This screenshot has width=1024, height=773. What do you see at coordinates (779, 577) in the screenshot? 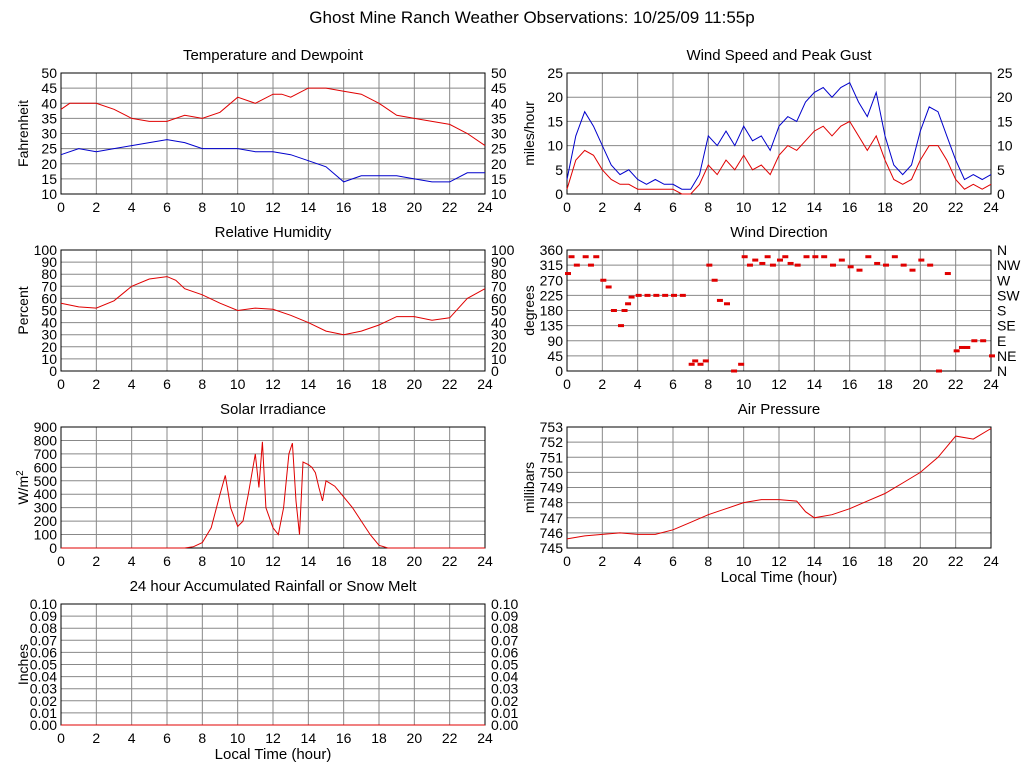
I see `x-axis-label: Local Time (hour)` at bounding box center [779, 577].